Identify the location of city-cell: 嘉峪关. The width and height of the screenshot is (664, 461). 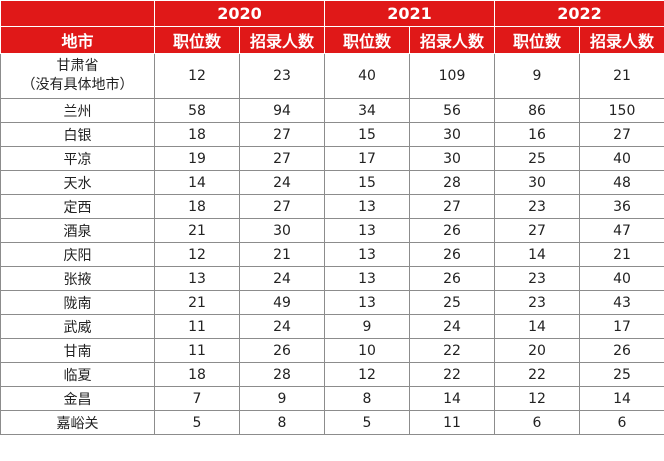
(77, 422).